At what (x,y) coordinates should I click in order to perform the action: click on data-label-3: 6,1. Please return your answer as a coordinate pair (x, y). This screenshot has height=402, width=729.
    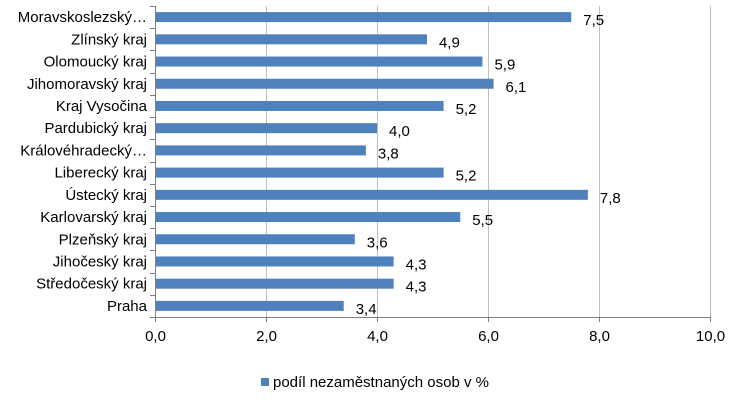
    Looking at the image, I should click on (516, 87).